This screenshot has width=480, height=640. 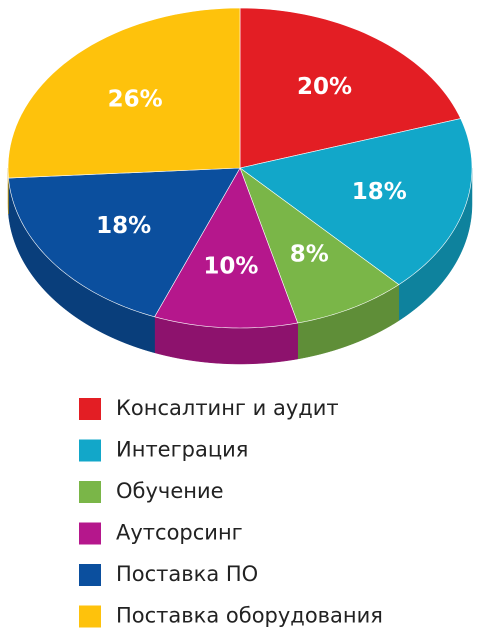 What do you see at coordinates (309, 254) in the screenshot?
I see `value-label: 8%` at bounding box center [309, 254].